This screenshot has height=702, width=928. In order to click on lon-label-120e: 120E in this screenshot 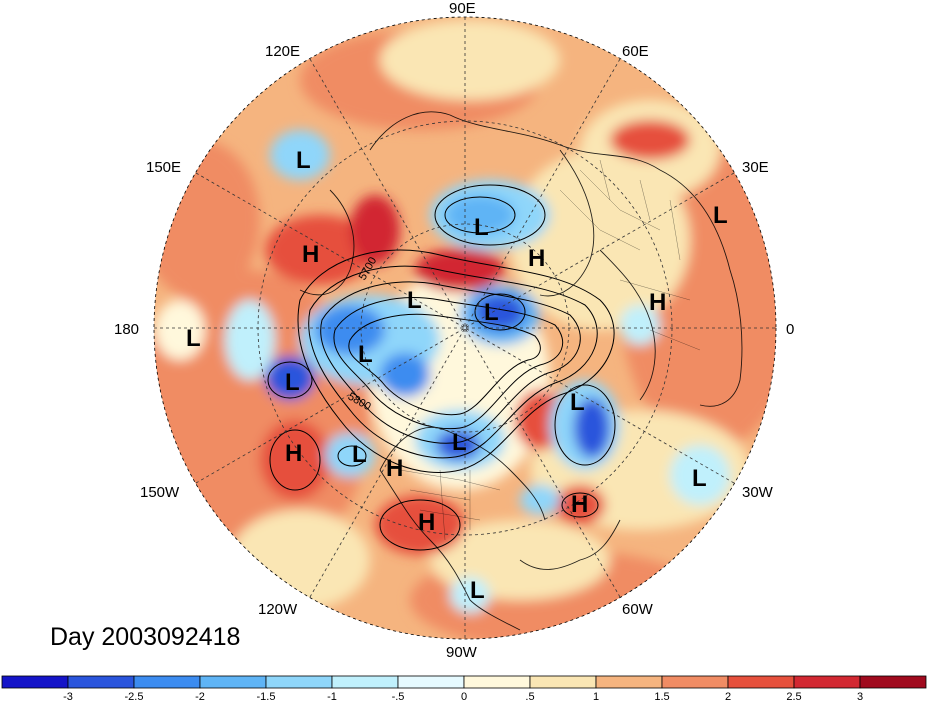, I will do `click(282, 51)`.